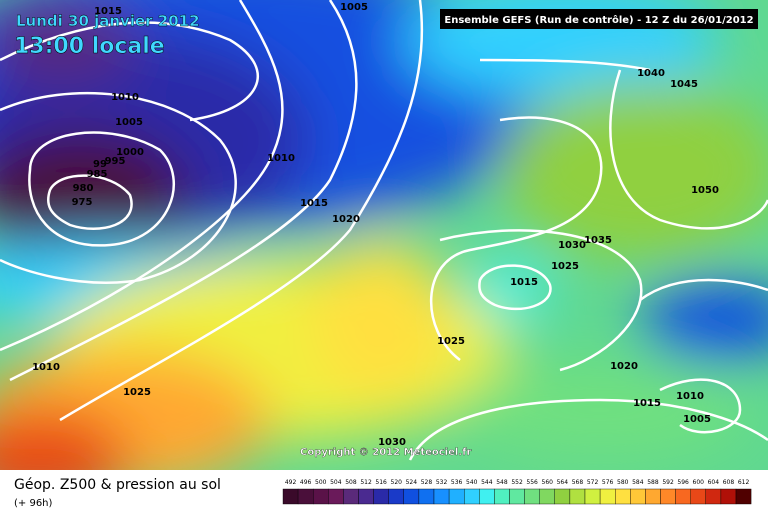 This screenshot has width=768, height=512. What do you see at coordinates (729, 482) in the screenshot?
I see `colorbar-label: 608` at bounding box center [729, 482].